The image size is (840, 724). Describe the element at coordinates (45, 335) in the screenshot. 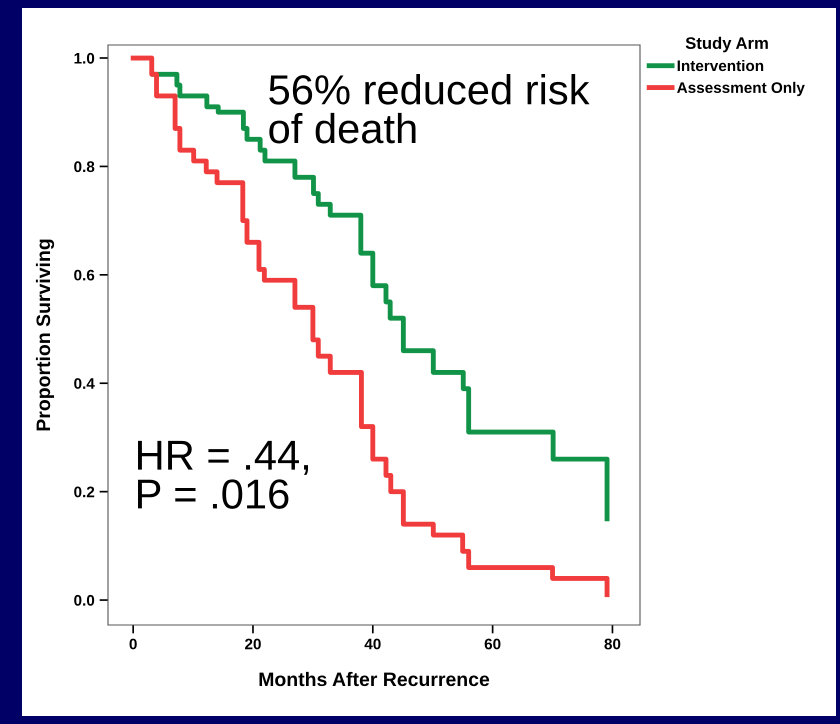

I see `y-axis-title: Proportion Surviving` at that location.